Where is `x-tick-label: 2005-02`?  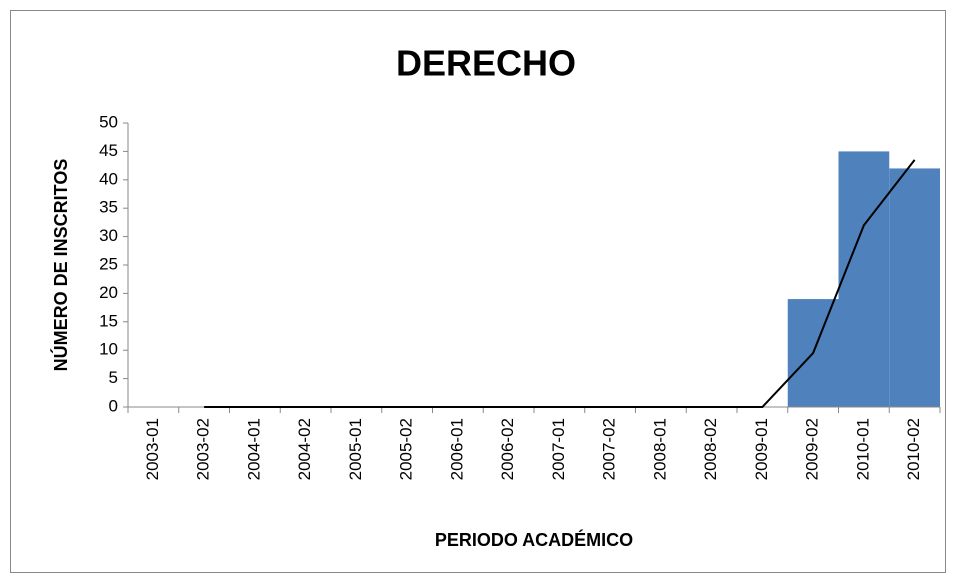
x-tick-label: 2005-02 is located at coordinates (406, 449).